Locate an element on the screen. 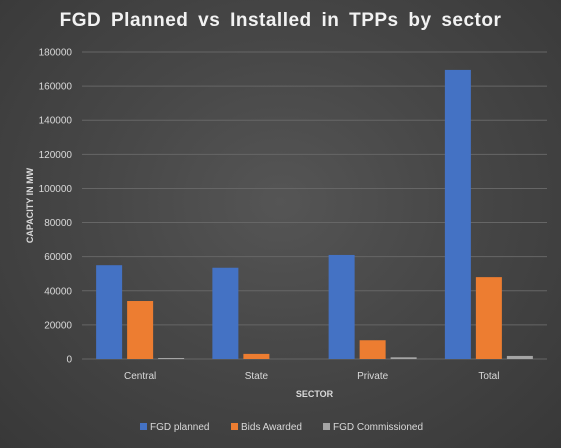 The image size is (561, 448). legend-item: FGD Commissioned is located at coordinates (373, 427).